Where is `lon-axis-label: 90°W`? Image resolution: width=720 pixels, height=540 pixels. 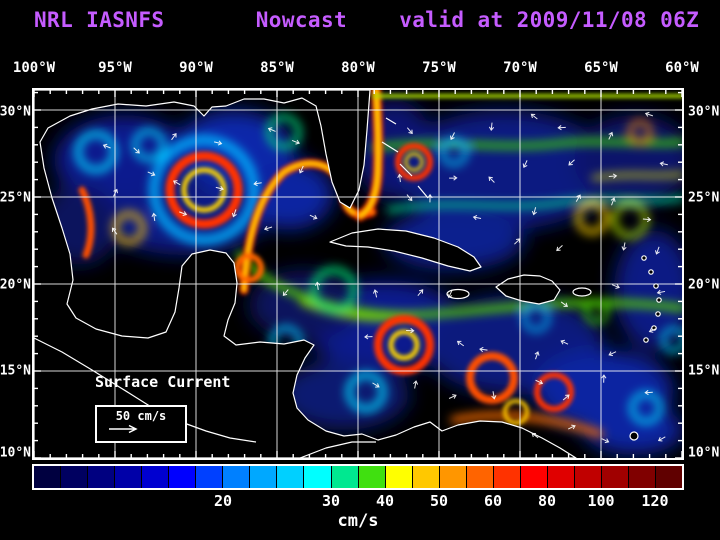
lon-axis-label: 90°W is located at coordinates (196, 68).